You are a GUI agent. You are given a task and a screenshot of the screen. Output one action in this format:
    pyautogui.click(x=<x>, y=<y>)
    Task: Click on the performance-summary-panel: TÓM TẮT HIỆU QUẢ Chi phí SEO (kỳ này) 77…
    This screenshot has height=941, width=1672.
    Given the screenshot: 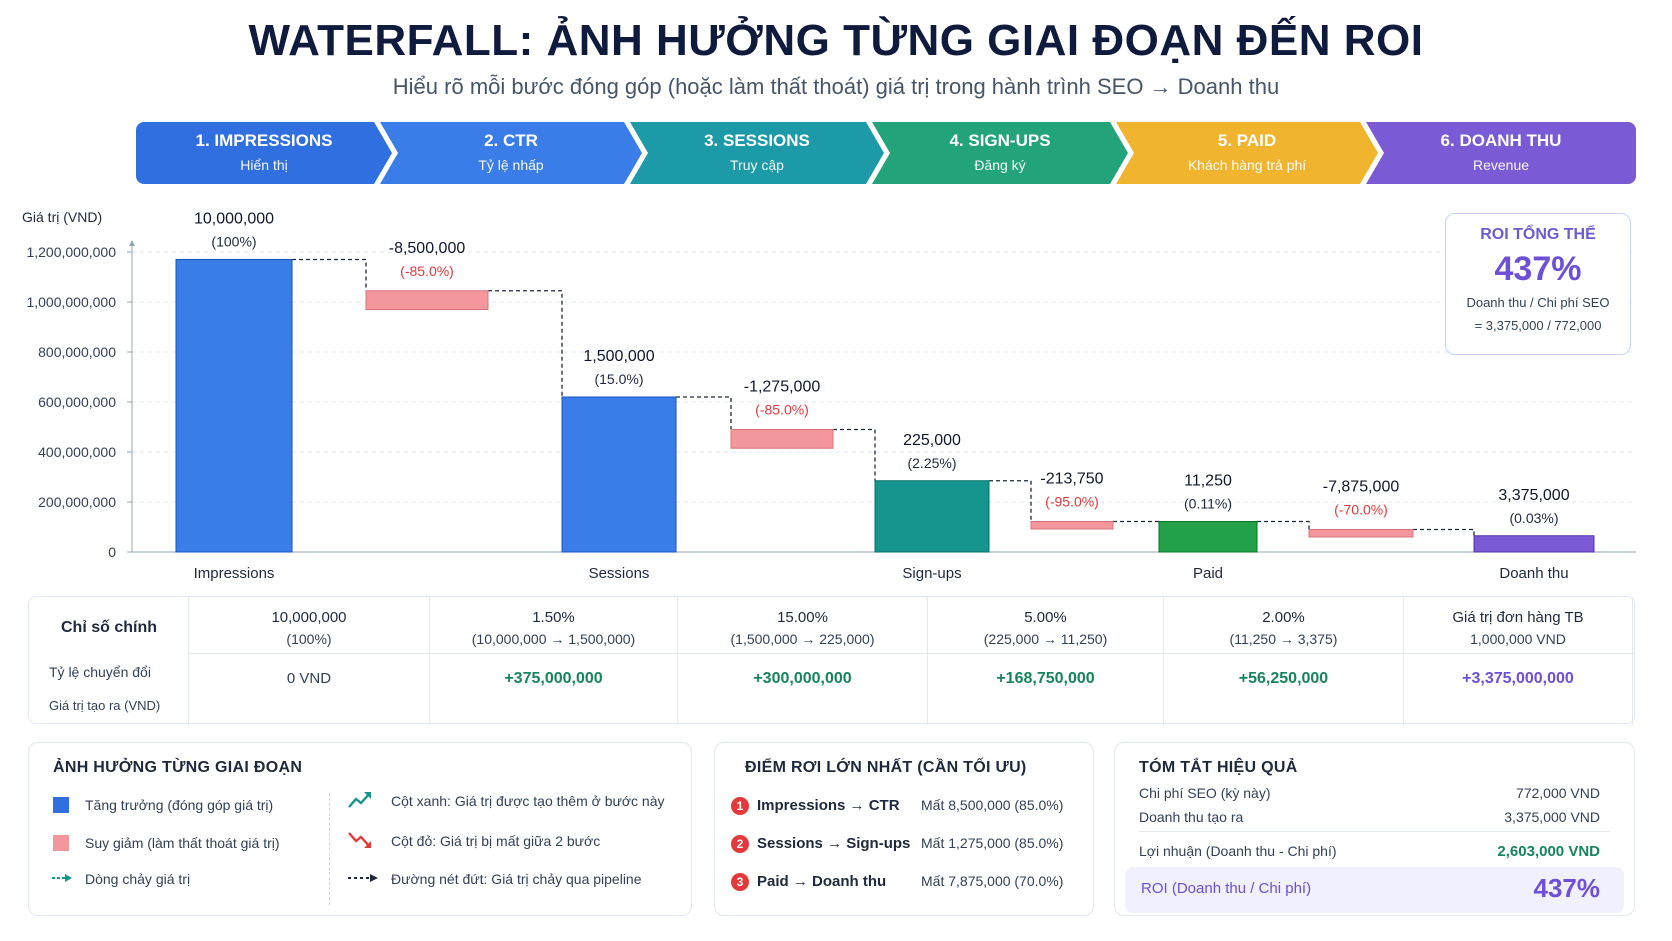 What is the action you would take?
    pyautogui.click(x=1374, y=829)
    